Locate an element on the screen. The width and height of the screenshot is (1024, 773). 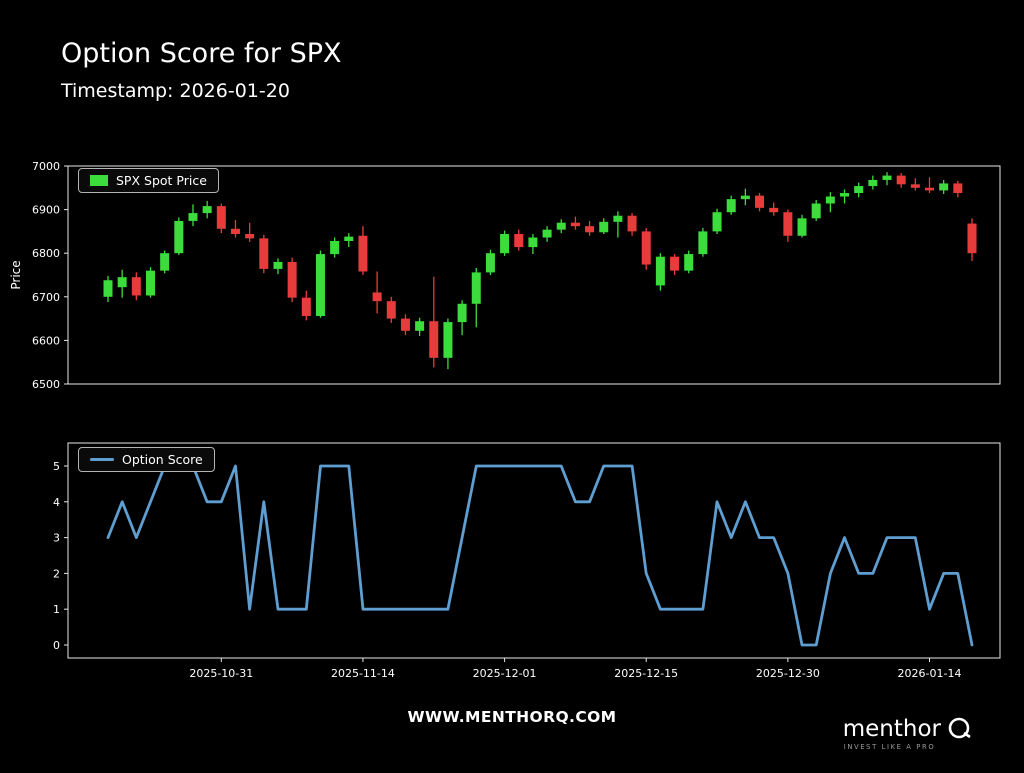
svg-text: 6700 is located at coordinates (46, 297).